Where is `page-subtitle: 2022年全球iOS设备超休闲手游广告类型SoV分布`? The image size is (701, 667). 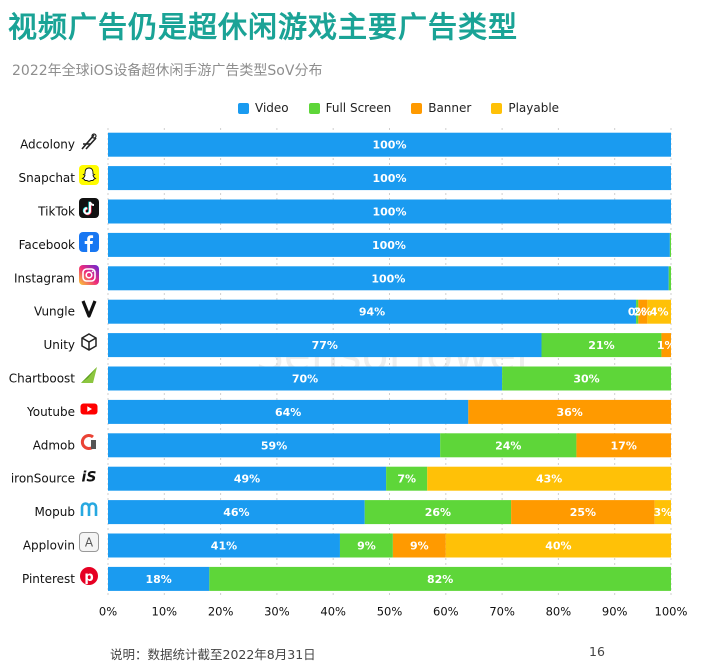 page-subtitle: 2022年全球iOS设备超休闲手游广告类型SoV分布 is located at coordinates (167, 71).